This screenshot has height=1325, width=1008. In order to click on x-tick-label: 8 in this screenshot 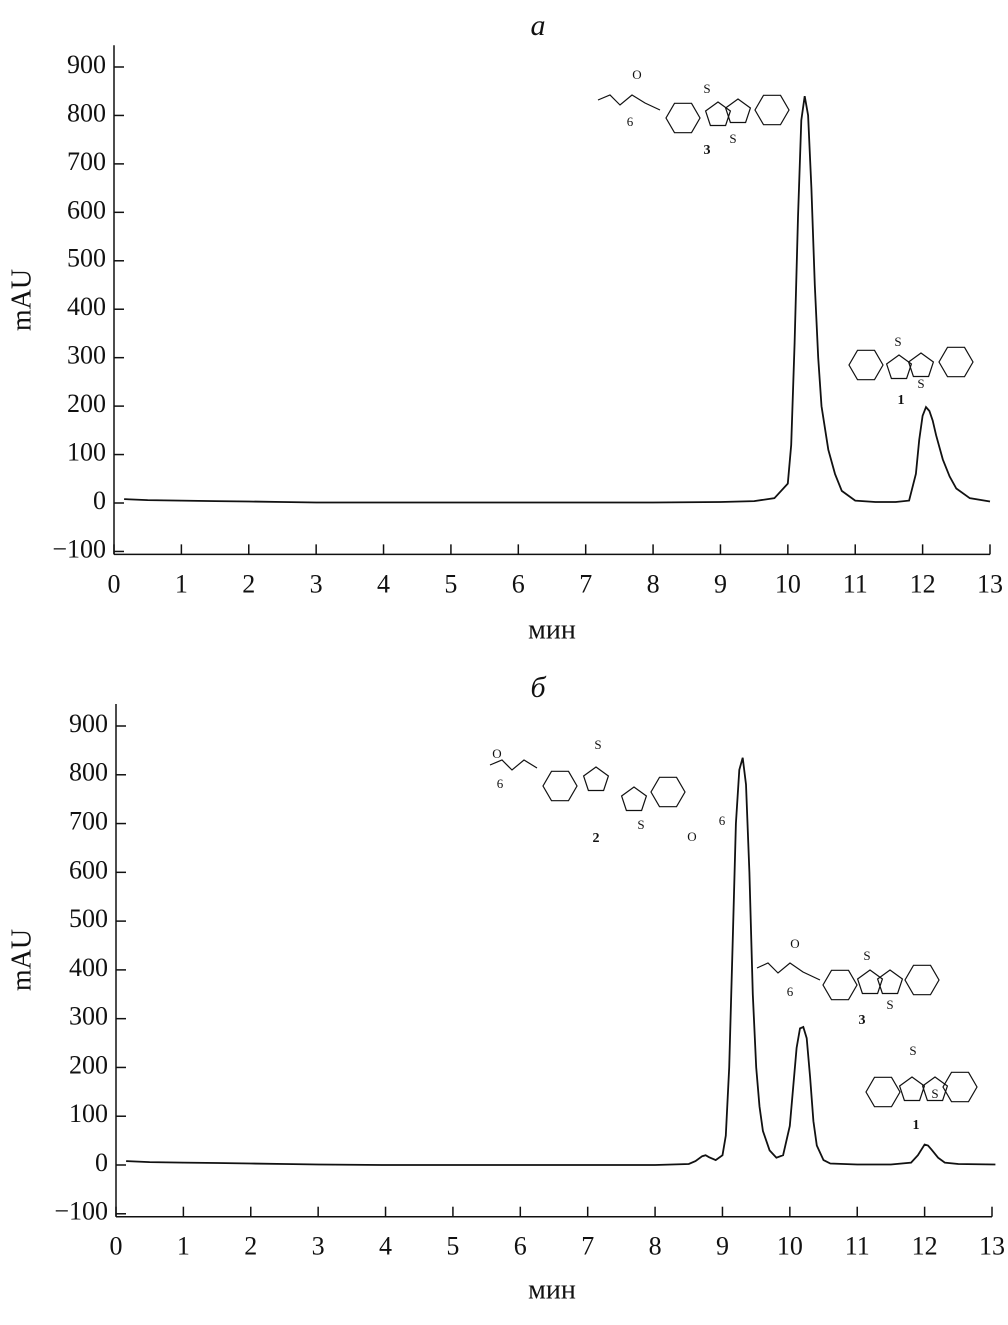, I will do `click(655, 1246)`.